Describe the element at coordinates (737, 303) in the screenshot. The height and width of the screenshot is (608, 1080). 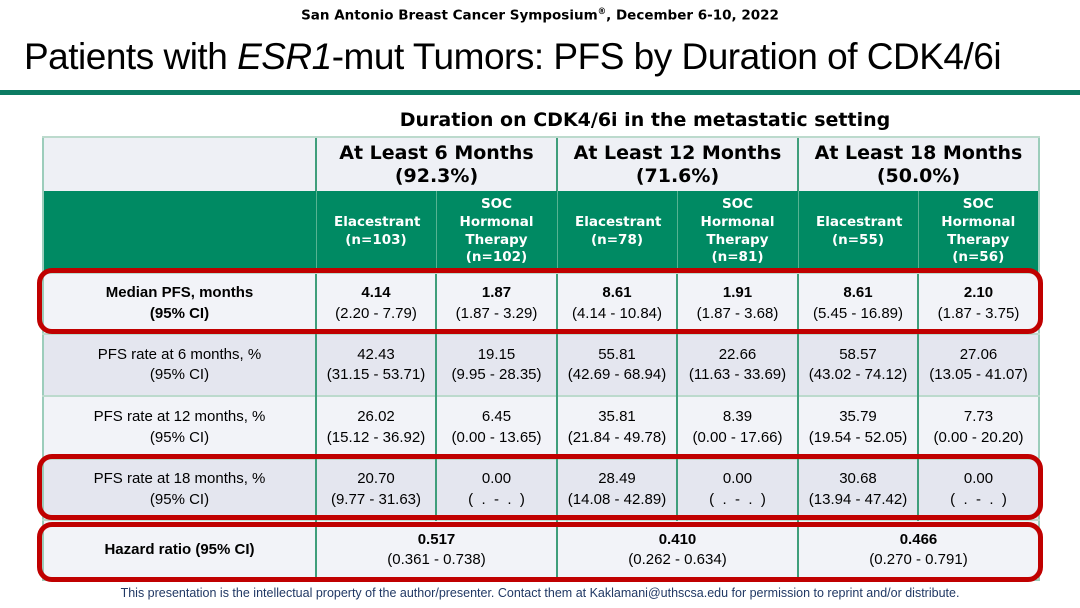
I see `data-cell: 1.91 (1.87 - 3.68)` at that location.